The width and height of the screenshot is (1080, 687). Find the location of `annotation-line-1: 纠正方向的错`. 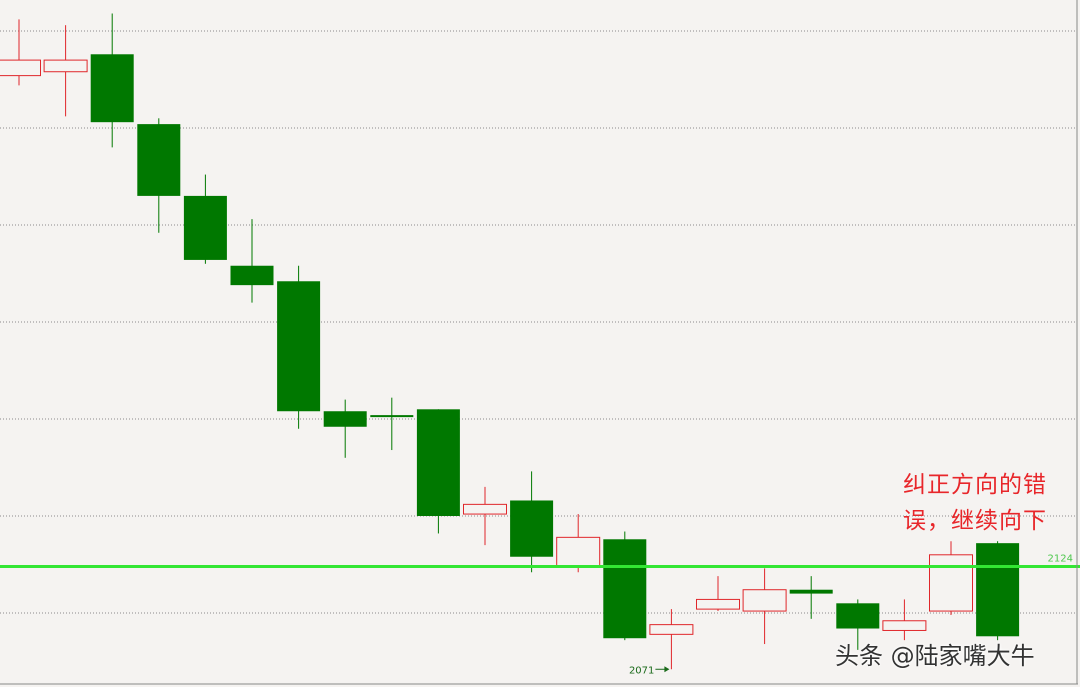

annotation-line-1: 纠正方向的错 is located at coordinates (975, 485).